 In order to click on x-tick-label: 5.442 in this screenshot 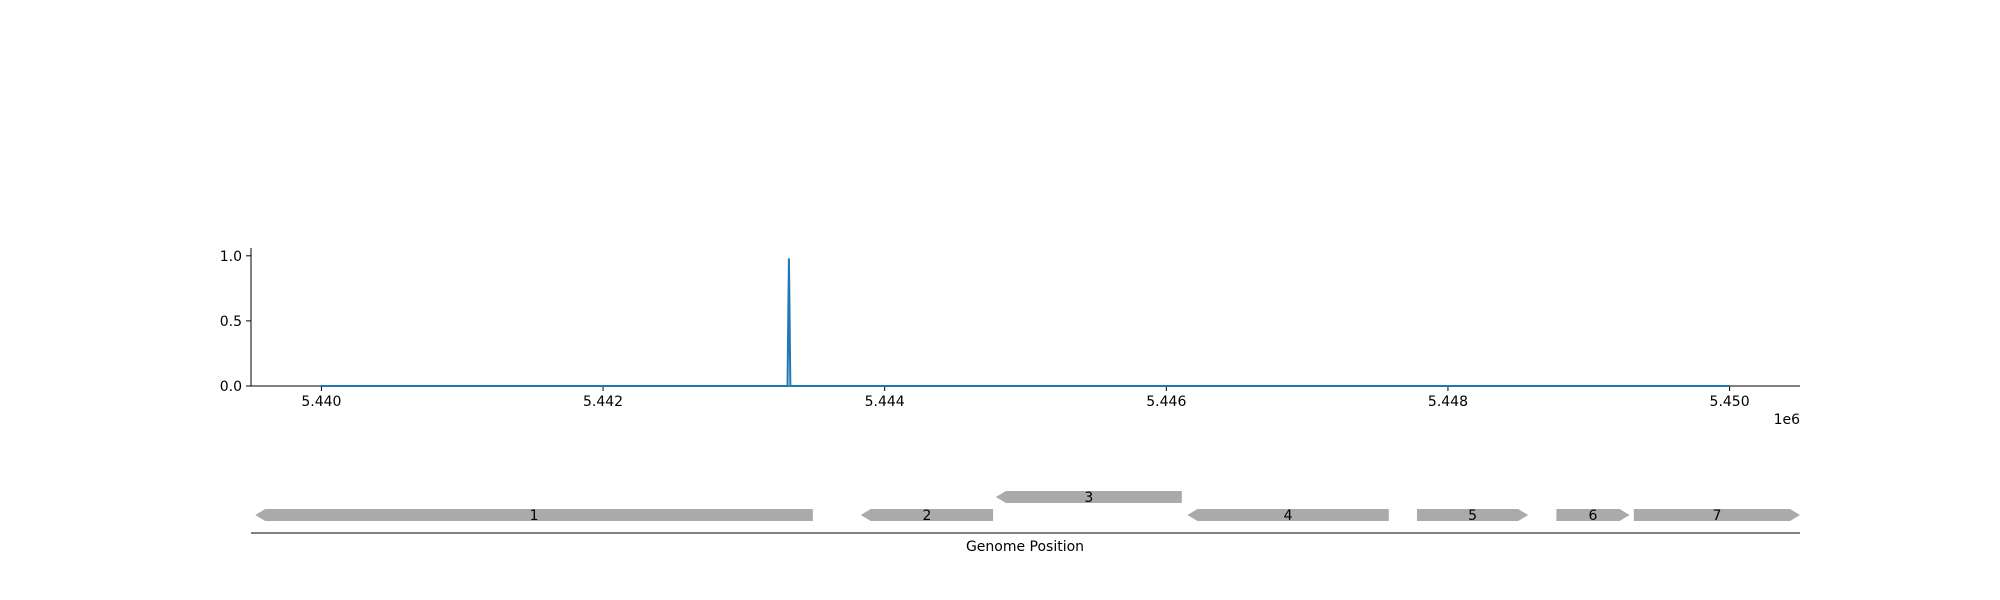, I will do `click(603, 402)`.